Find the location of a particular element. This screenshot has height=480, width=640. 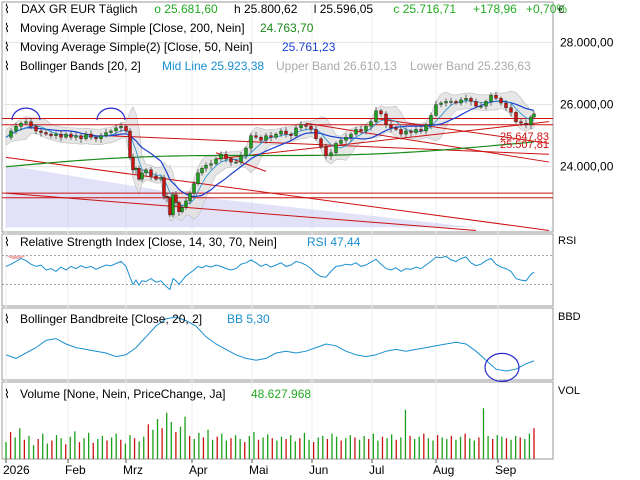

xaxis-label: Feb is located at coordinates (75, 470).